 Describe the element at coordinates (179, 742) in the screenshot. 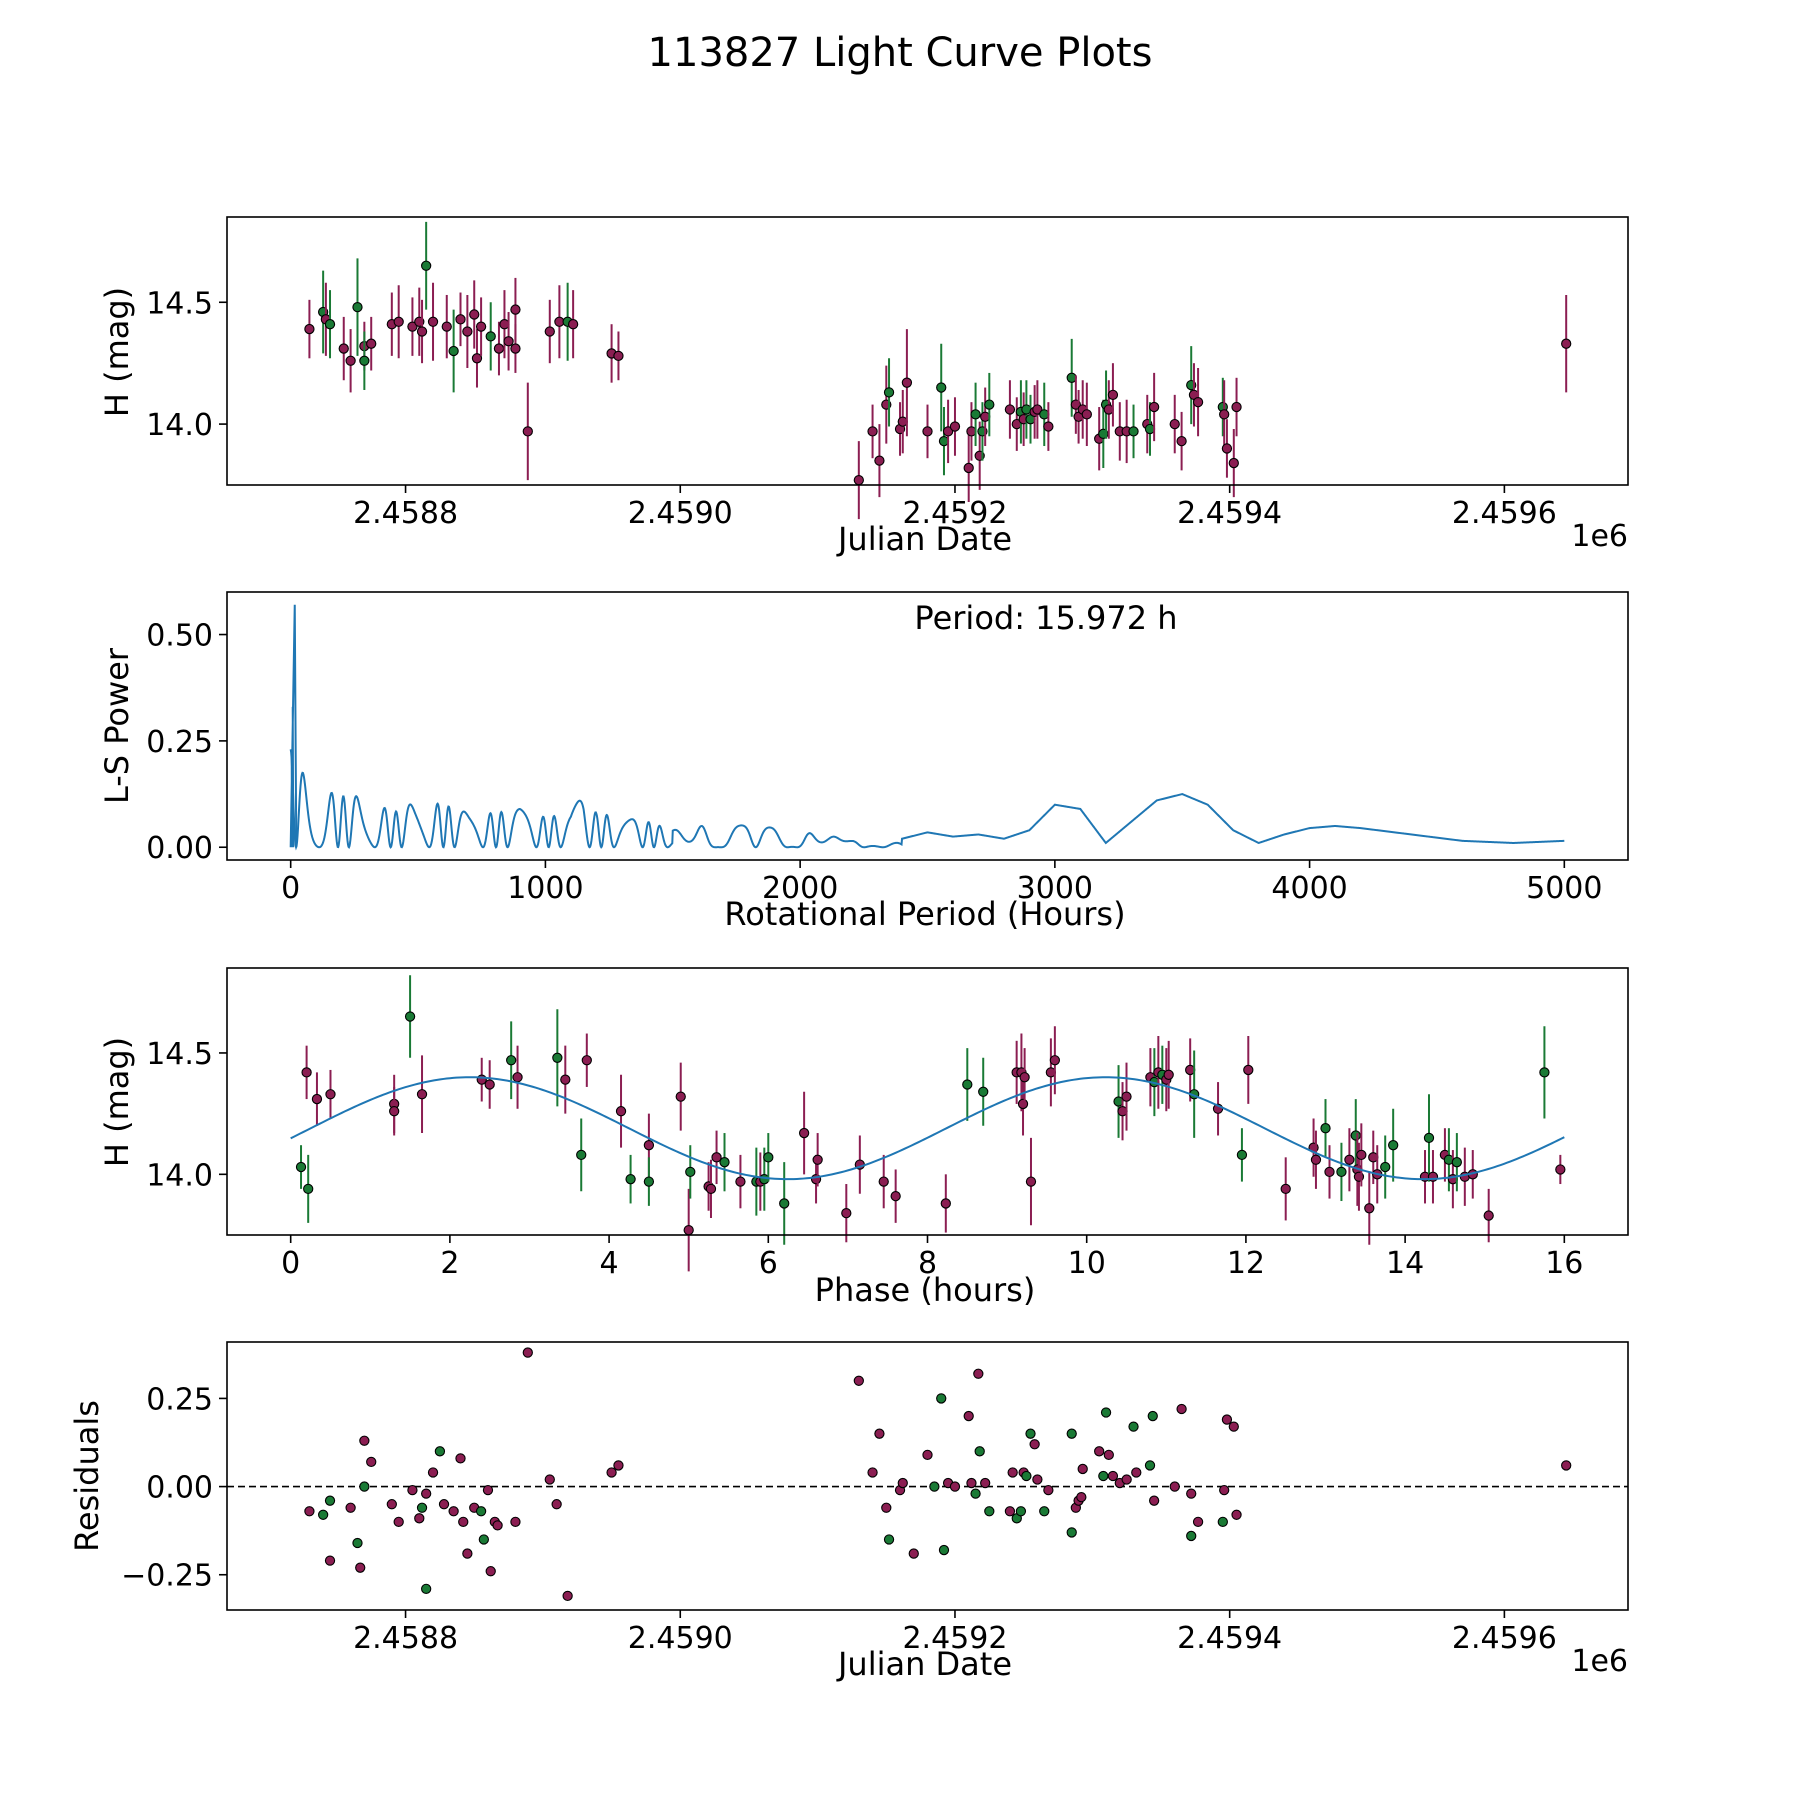

I see `periodogram-ytick-label: 0.25` at that location.